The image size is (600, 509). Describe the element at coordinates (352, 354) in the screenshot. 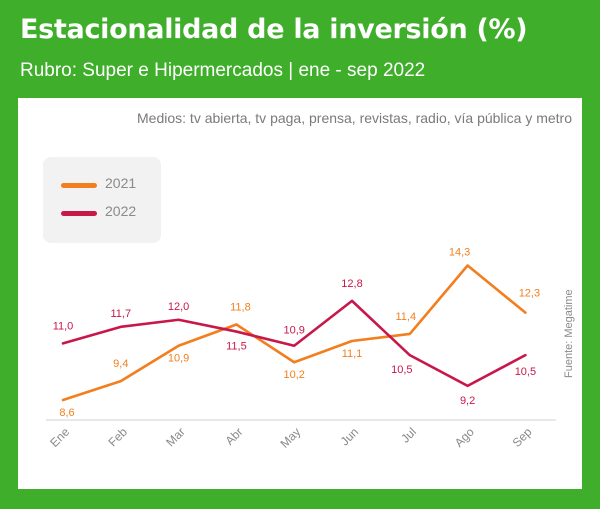

I see `data-label-2021: 11,1` at that location.